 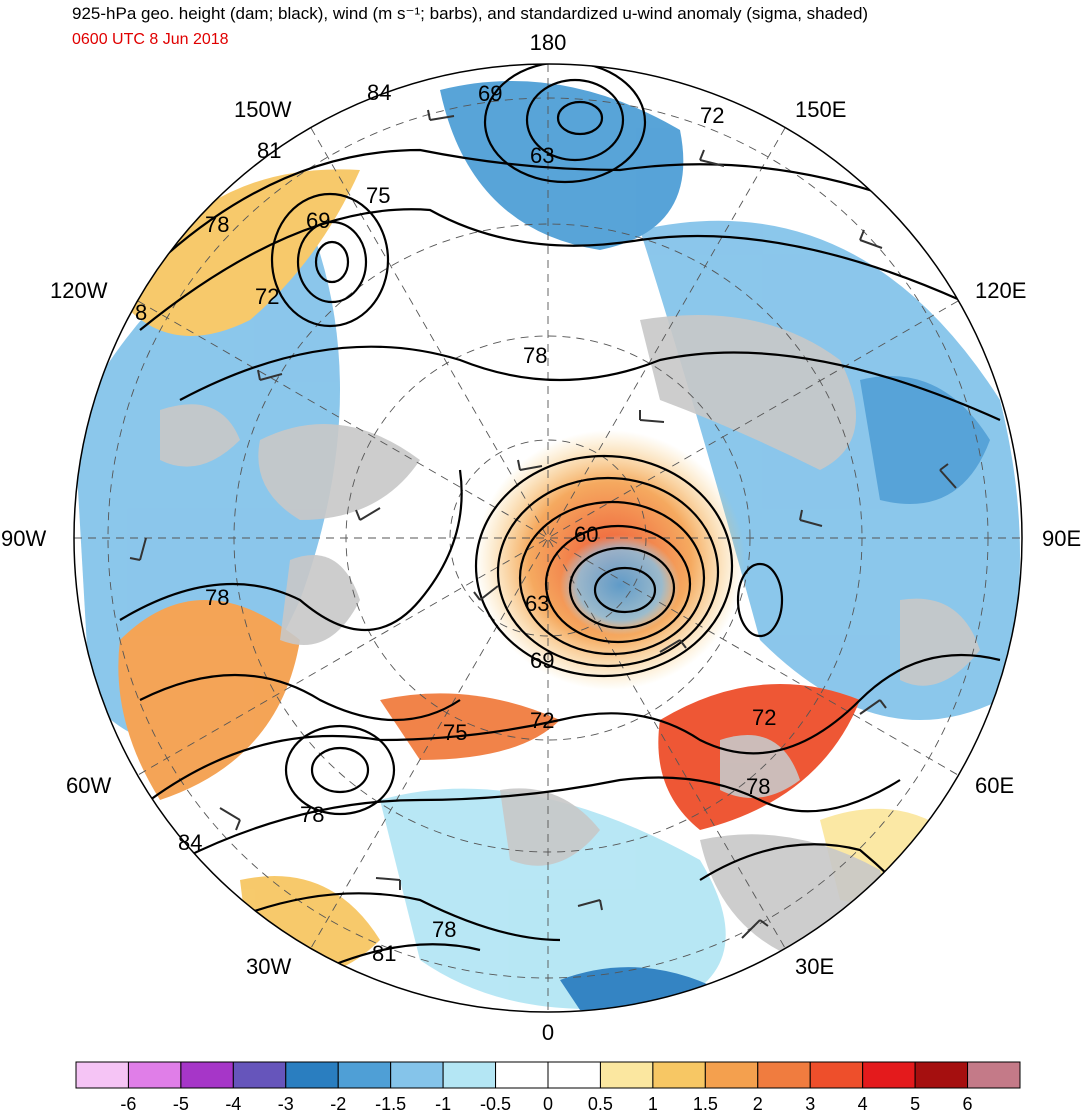 What do you see at coordinates (810, 1103) in the screenshot?
I see `colorbar-tick-label: 3` at bounding box center [810, 1103].